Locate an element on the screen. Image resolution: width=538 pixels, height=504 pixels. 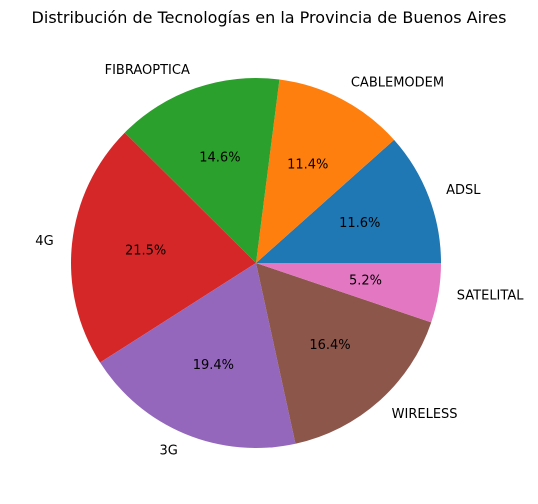
pie-category-label-satelital: SATELITAL is located at coordinates (490, 296).